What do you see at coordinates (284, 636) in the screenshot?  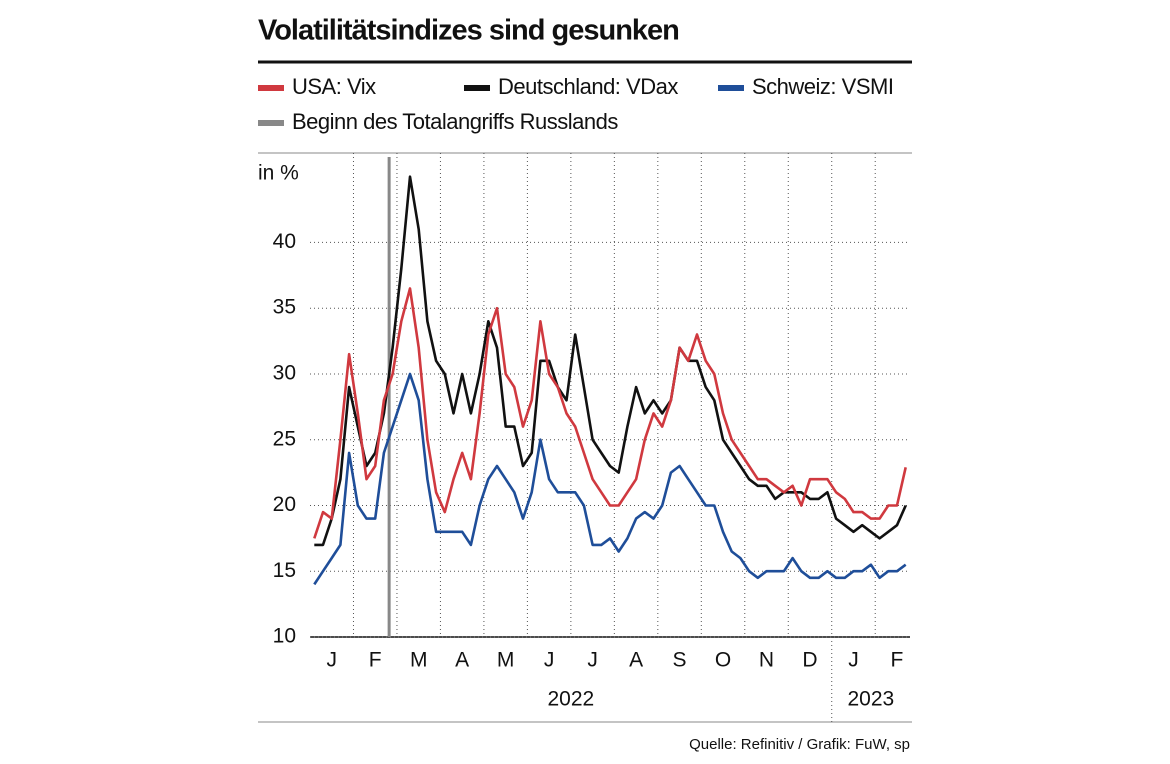 I see `y-tick-label: 10` at bounding box center [284, 636].